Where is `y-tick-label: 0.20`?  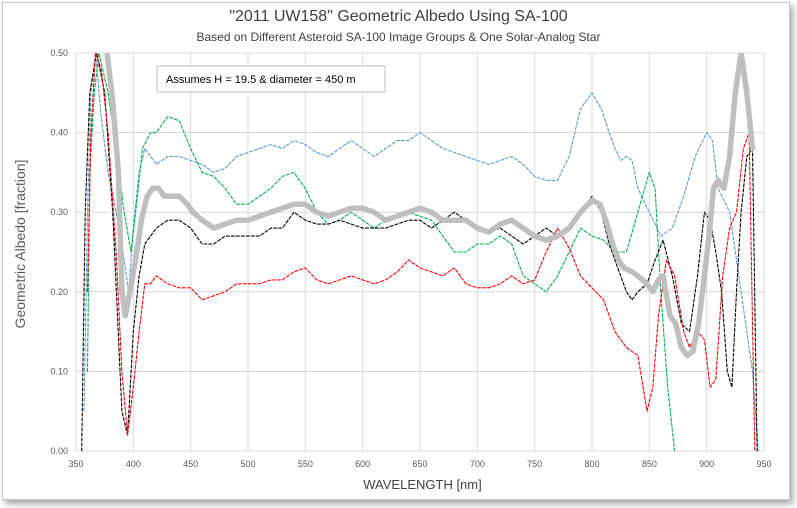
y-tick-label: 0.20 is located at coordinates (59, 292).